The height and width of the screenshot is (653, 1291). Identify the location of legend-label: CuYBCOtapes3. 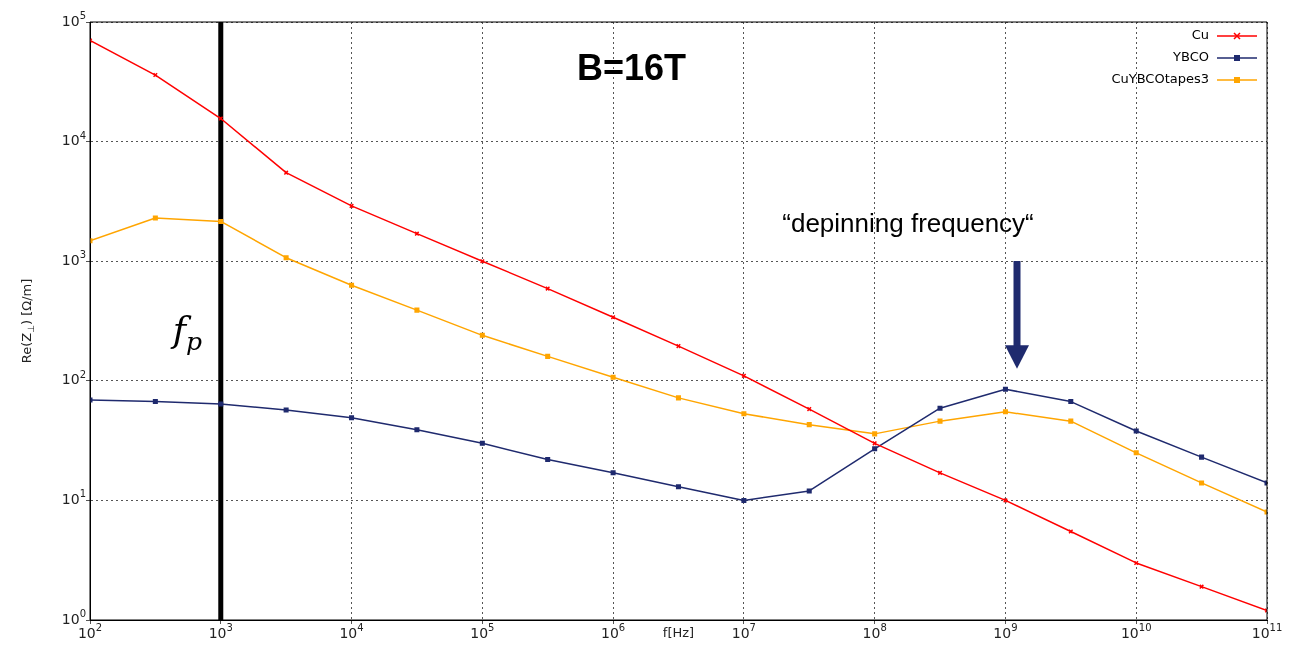
(1160, 79).